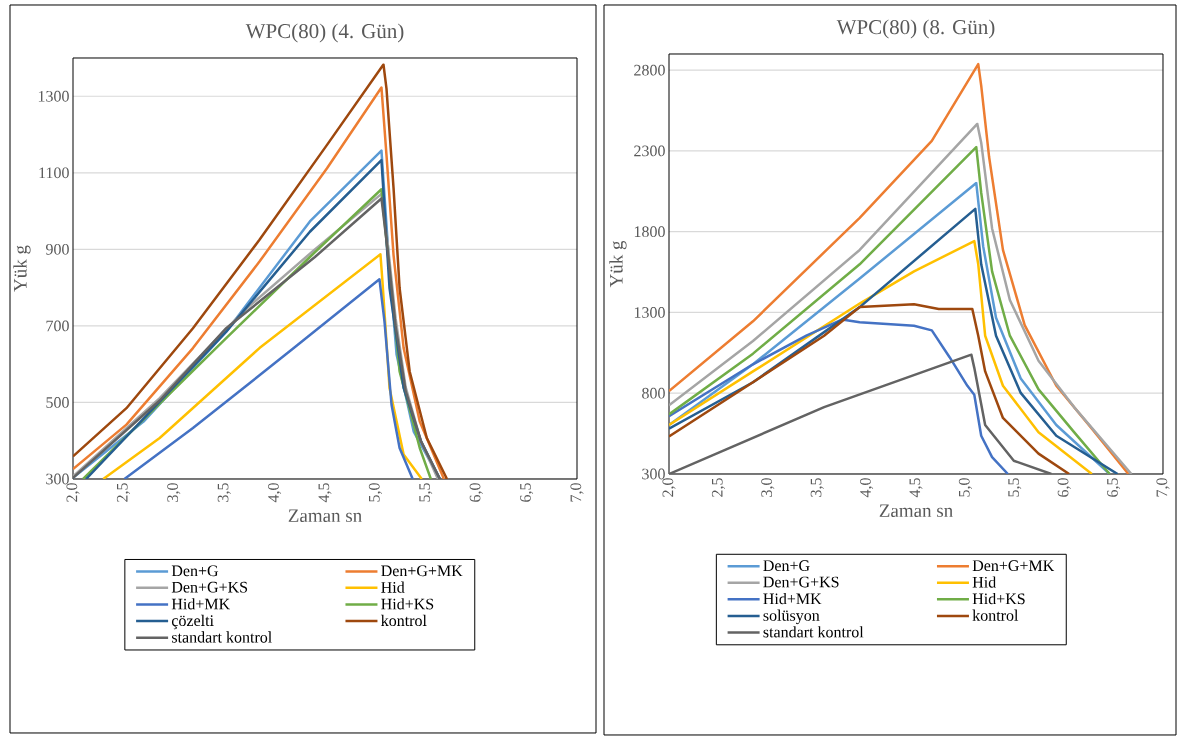  I want to click on y-tick-label: 2300, so click(649, 151).